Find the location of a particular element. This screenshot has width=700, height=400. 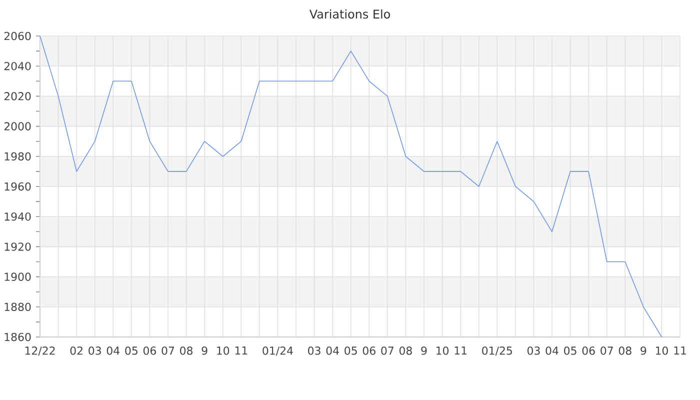

y-tick-label: 2000 is located at coordinates (17, 126).